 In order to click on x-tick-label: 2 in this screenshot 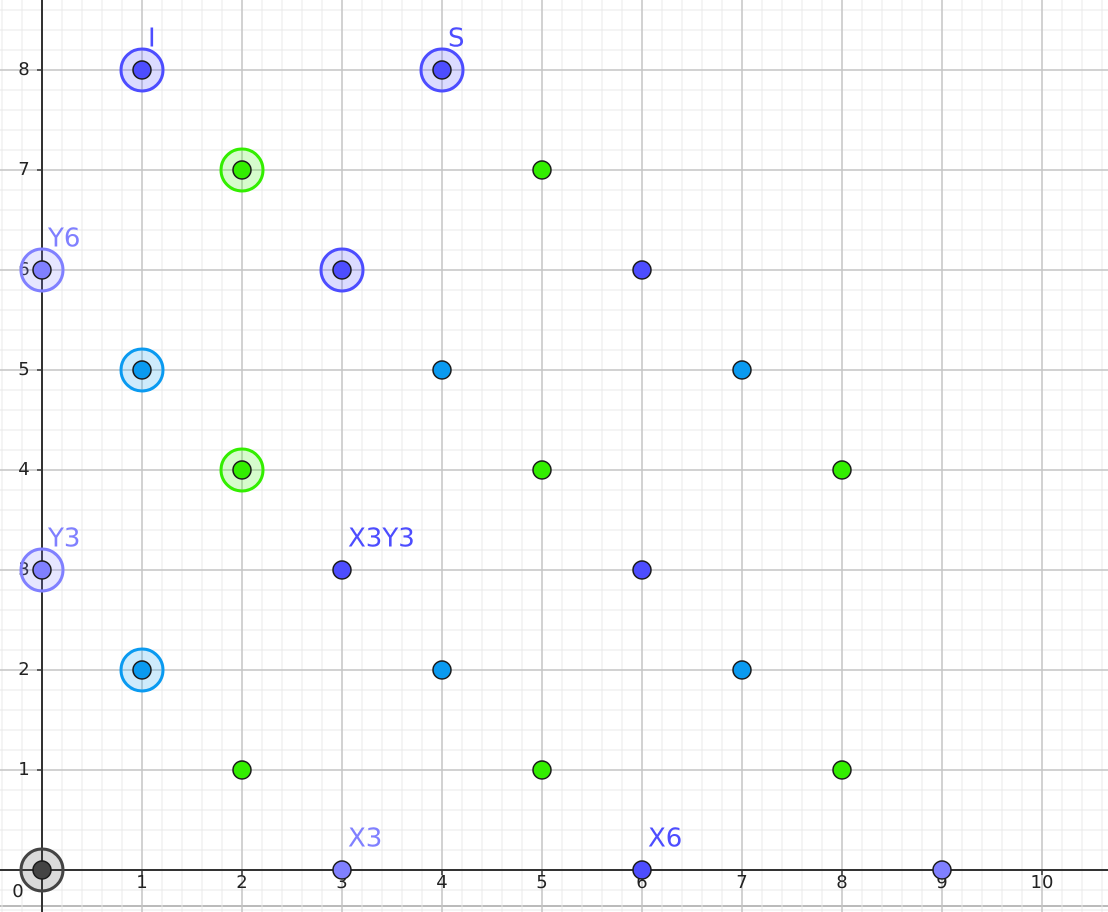, I will do `click(241, 882)`.